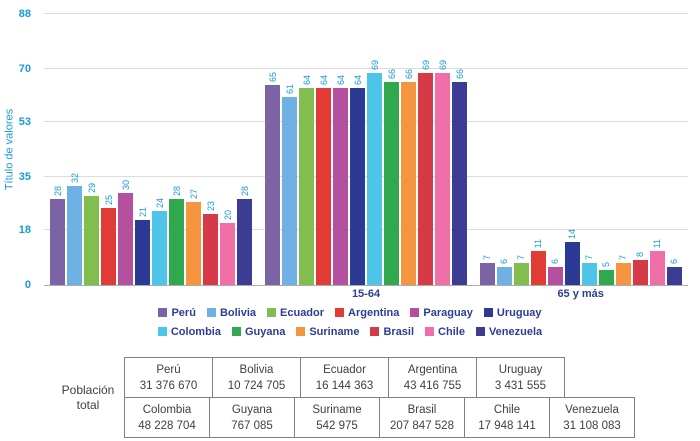  I want to click on population-value: 207 847 528, so click(422, 426).